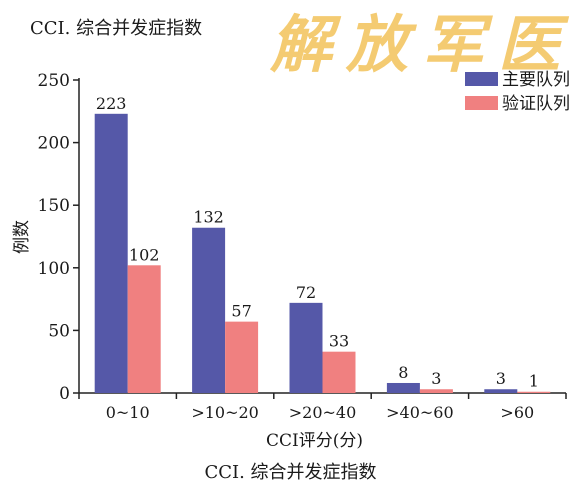 The width and height of the screenshot is (581, 487). Describe the element at coordinates (64, 394) in the screenshot. I see `y-tick-label: 0` at that location.